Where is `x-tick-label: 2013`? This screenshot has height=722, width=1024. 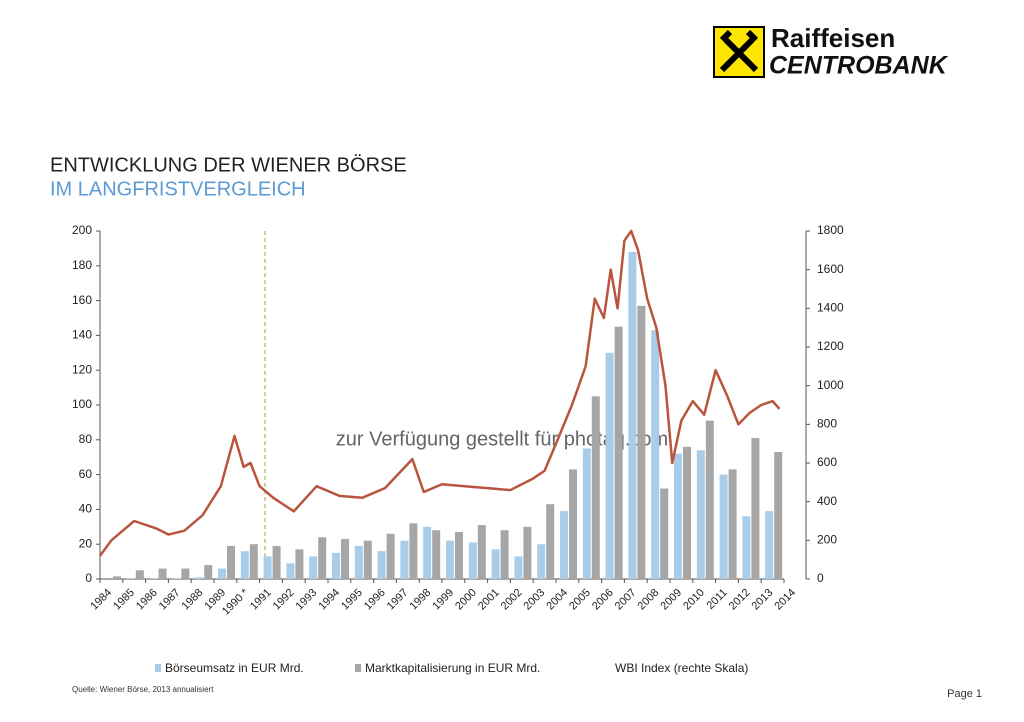 x-tick-label: 2013 is located at coordinates (763, 600).